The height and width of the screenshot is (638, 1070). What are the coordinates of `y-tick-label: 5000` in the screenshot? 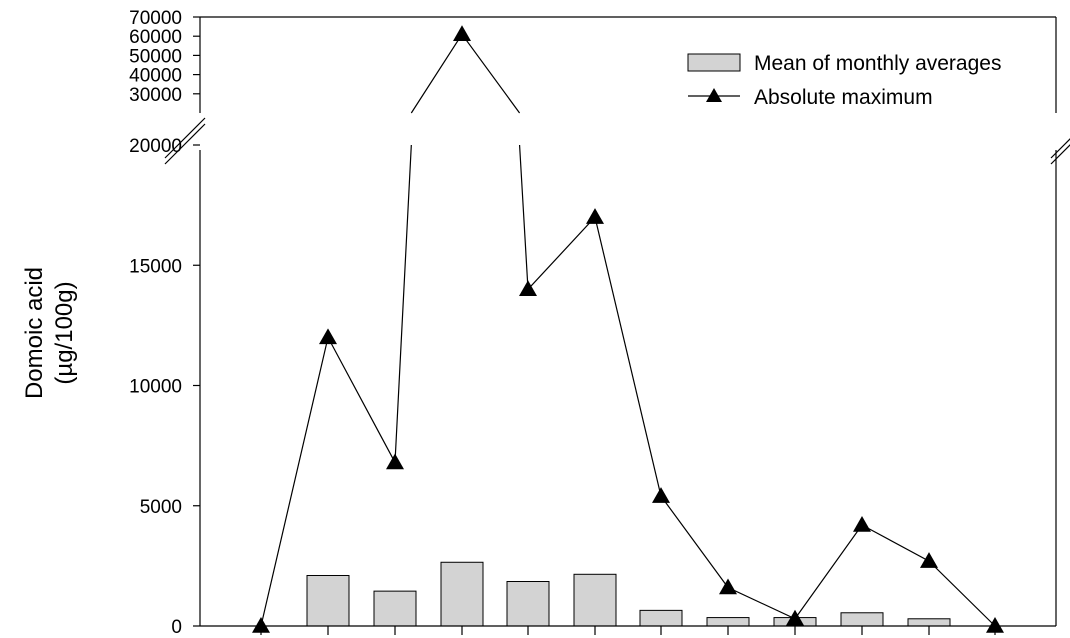 It's located at (161, 507).